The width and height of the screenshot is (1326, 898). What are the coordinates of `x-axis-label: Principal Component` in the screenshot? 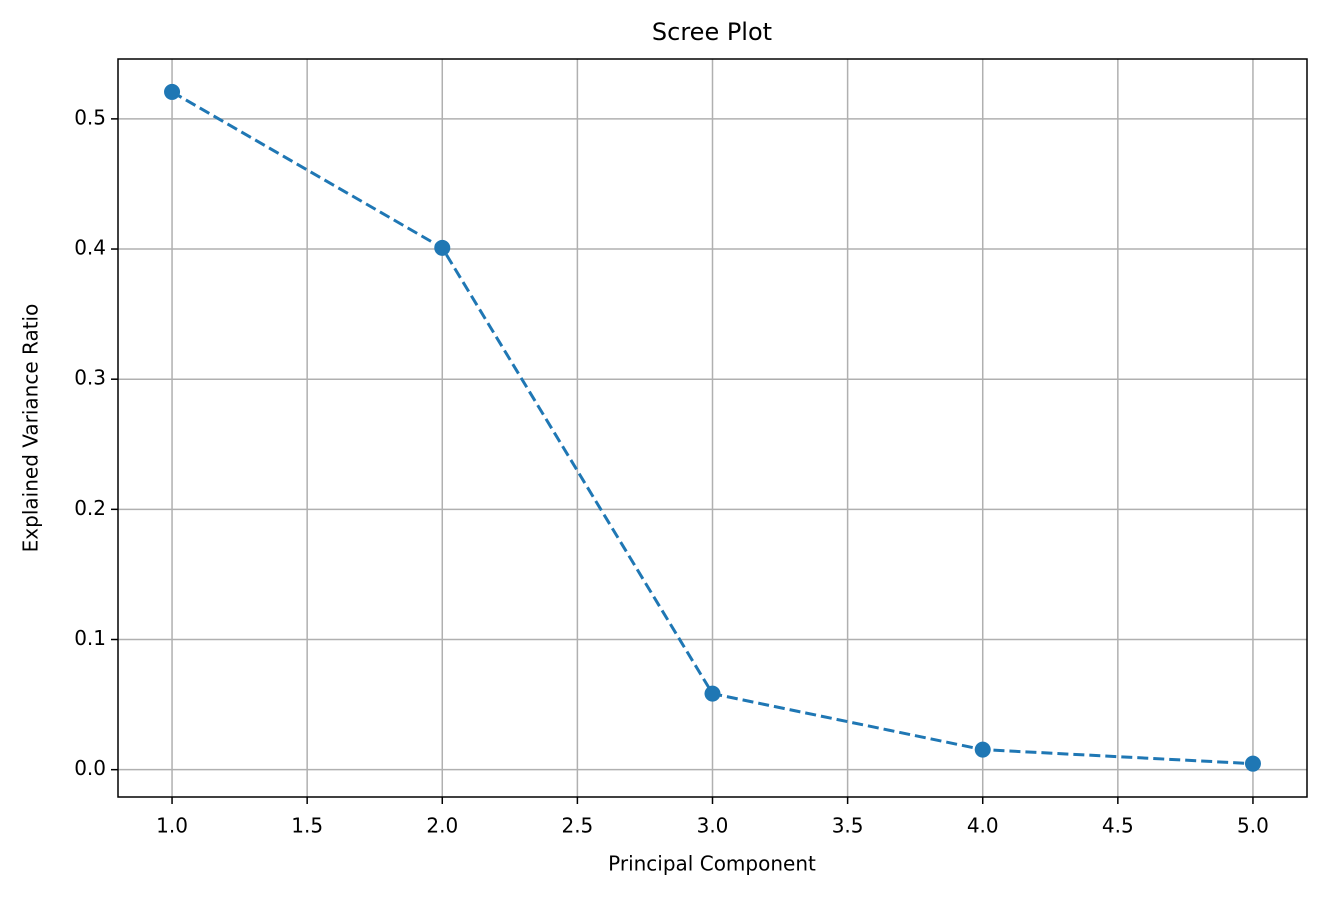 It's located at (712, 864).